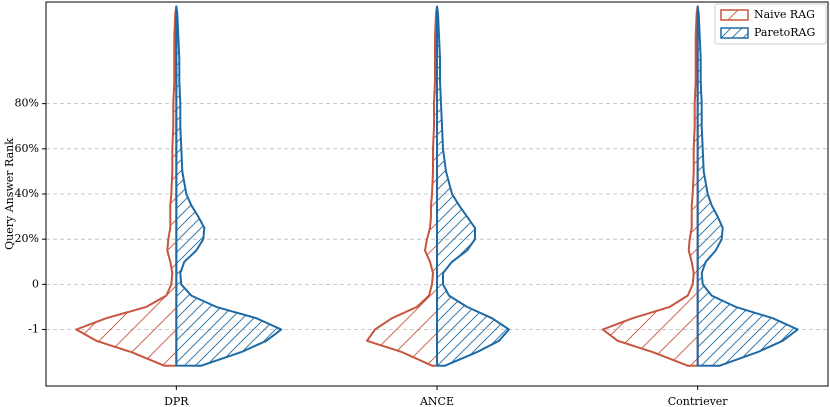 Image resolution: width=830 pixels, height=407 pixels. What do you see at coordinates (436, 401) in the screenshot?
I see `x-tick-label: ANCE` at bounding box center [436, 401].